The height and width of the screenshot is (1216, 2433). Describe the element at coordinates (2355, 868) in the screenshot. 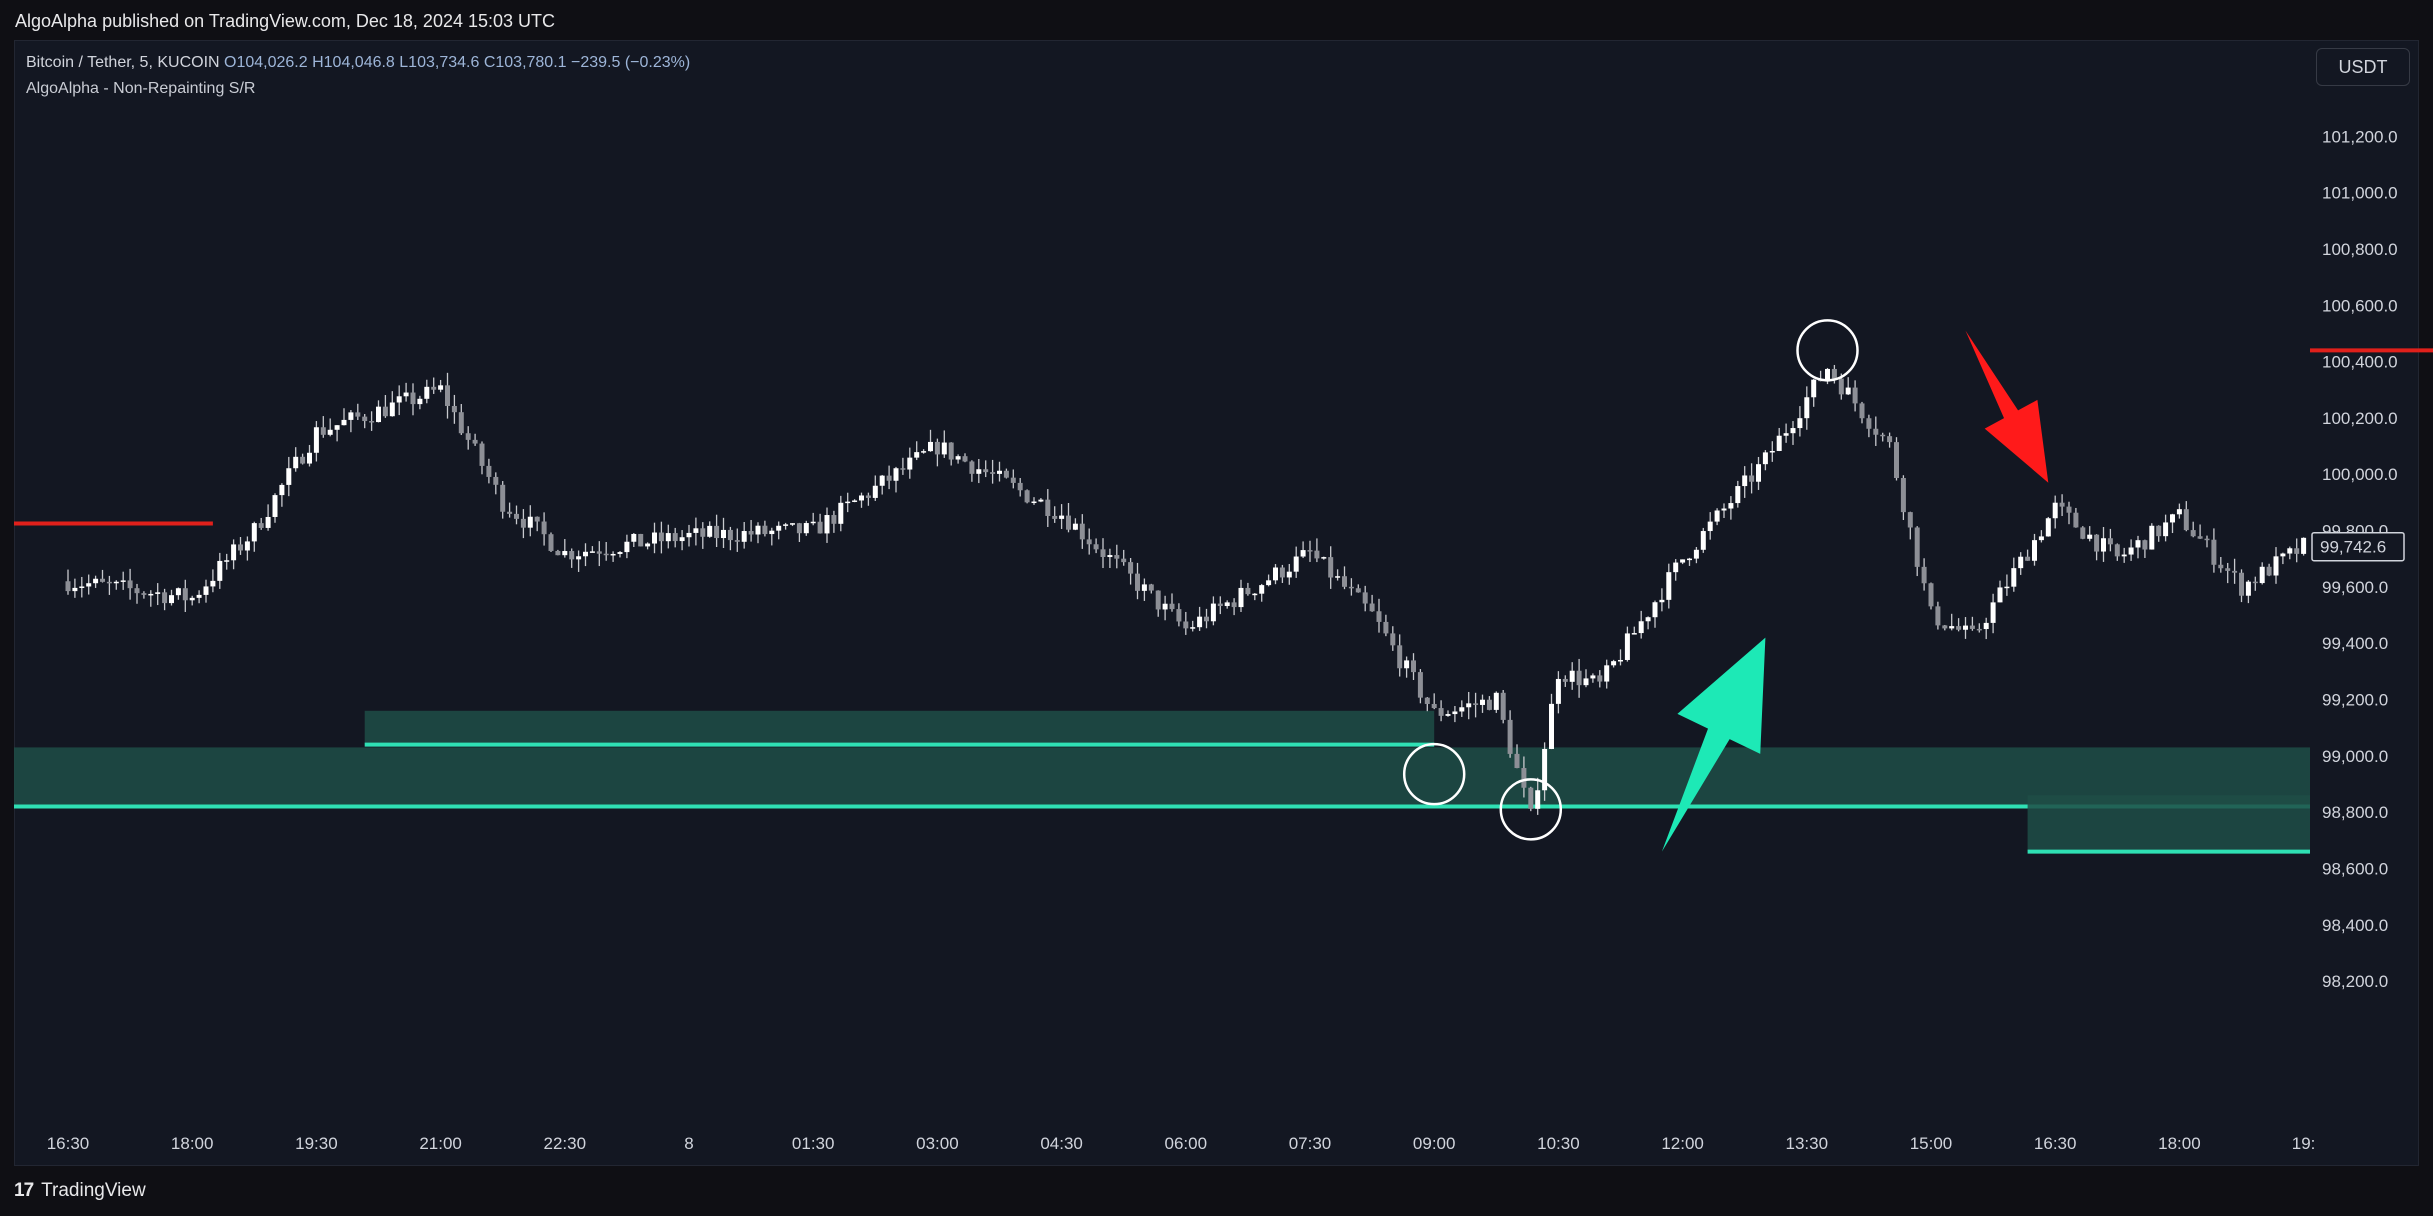

I see `price-tick-label: 98,600.0` at that location.